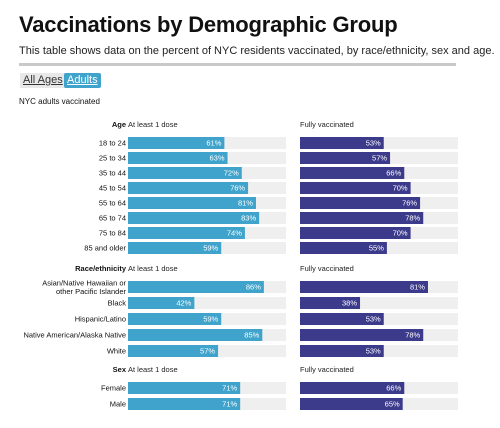 The image size is (500, 428). What do you see at coordinates (342, 351) in the screenshot?
I see `bar-fully-vaccinated-white` at bounding box center [342, 351].